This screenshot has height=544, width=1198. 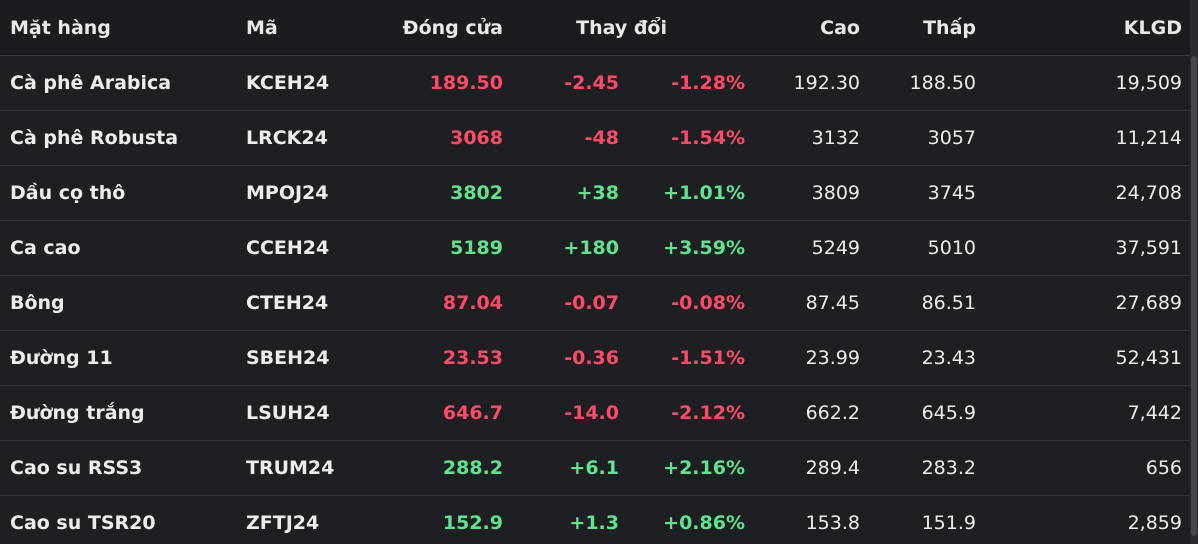 What do you see at coordinates (472, 523) in the screenshot?
I see `close-price: 152.9` at bounding box center [472, 523].